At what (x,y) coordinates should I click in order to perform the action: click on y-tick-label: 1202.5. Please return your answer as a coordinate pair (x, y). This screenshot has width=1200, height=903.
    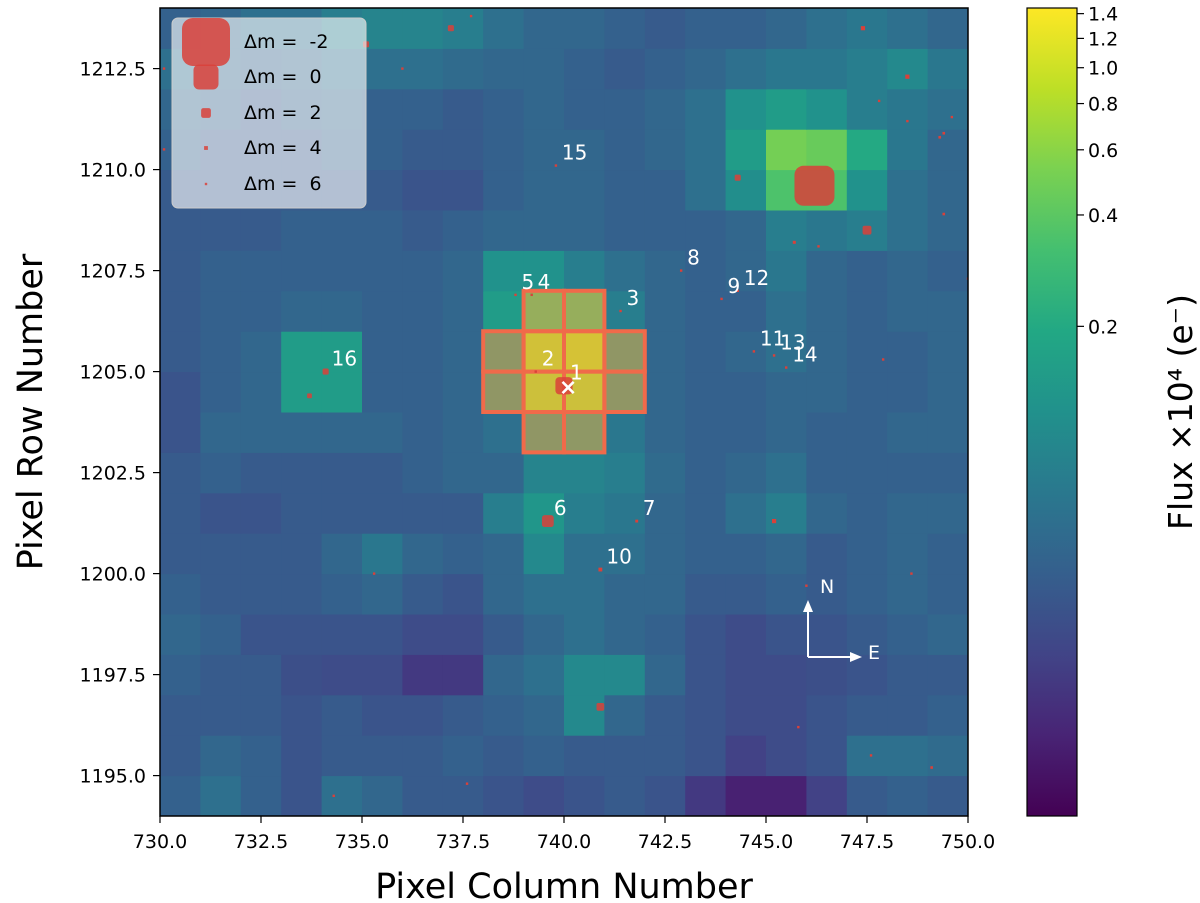
    Looking at the image, I should click on (113, 474).